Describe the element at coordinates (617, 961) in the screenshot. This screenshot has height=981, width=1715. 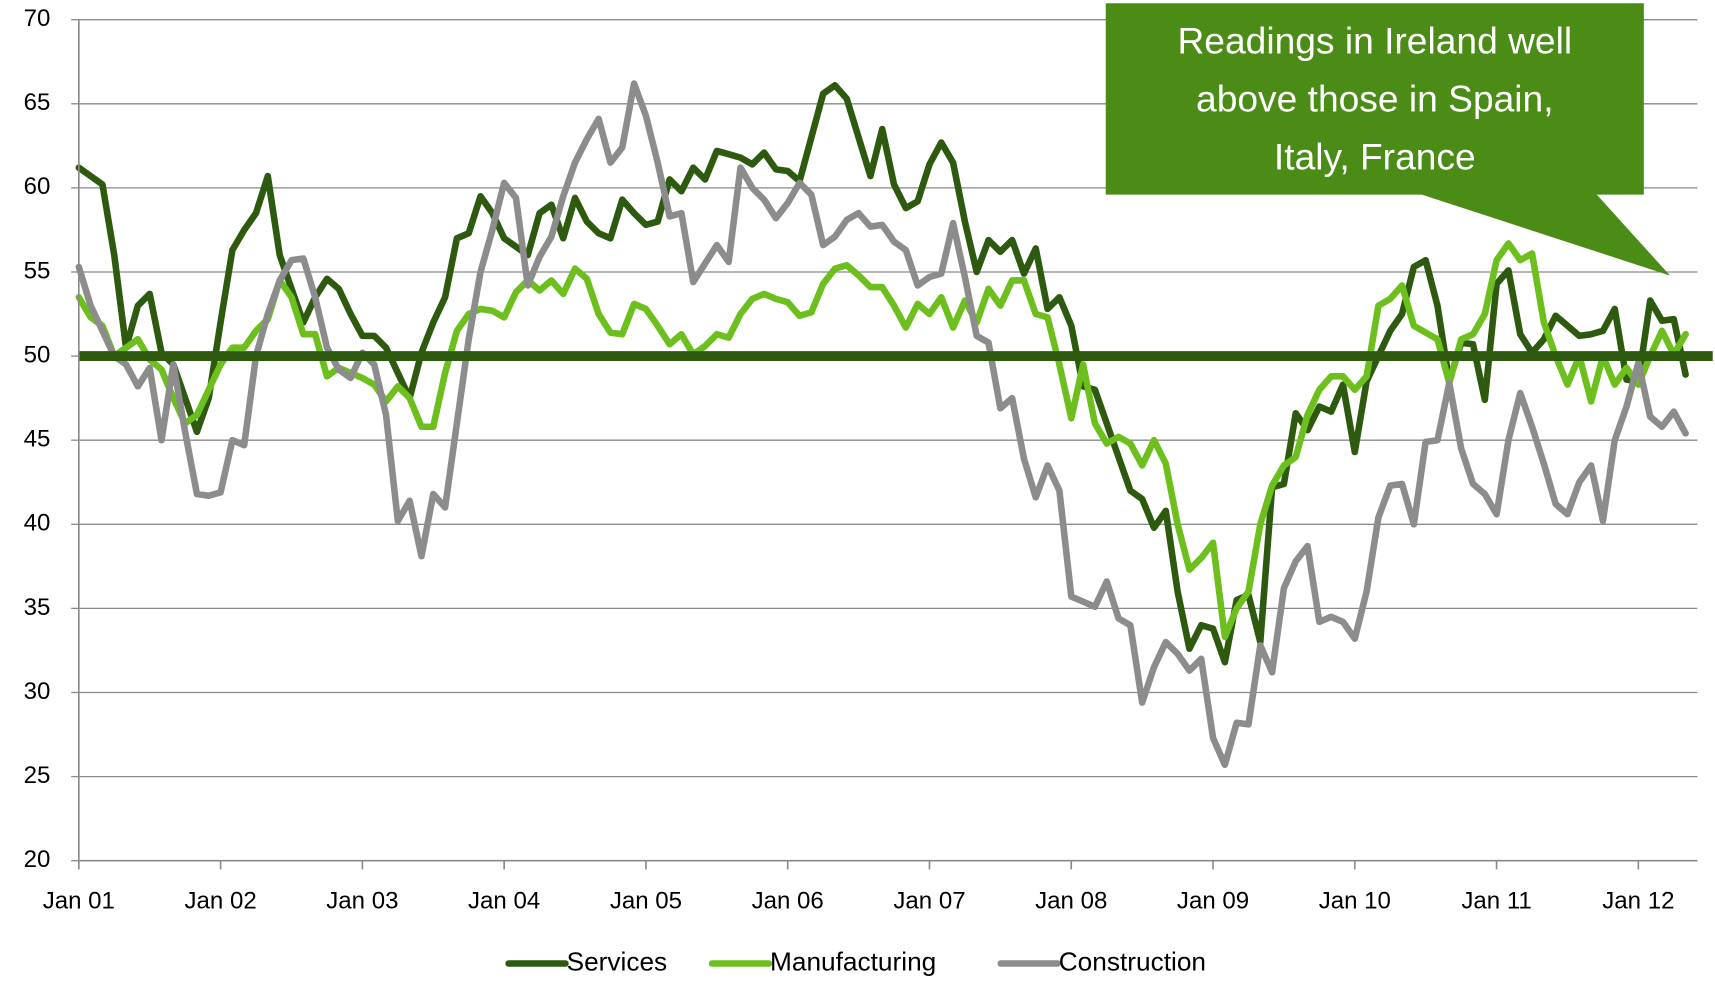
I see `legend-label: Services` at that location.